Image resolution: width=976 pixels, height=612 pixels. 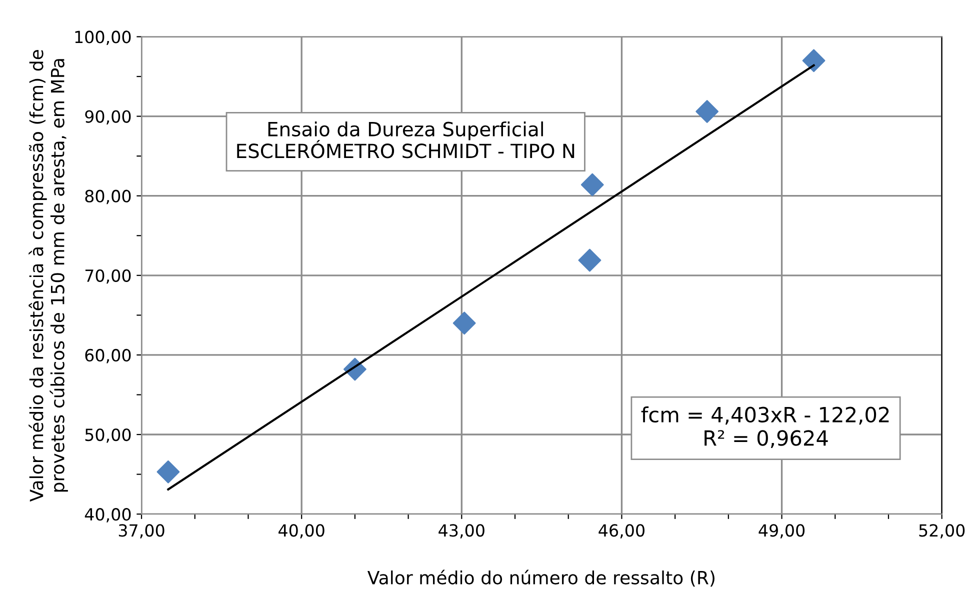 I want to click on y-tick-label: 40,00, so click(x=107, y=515).